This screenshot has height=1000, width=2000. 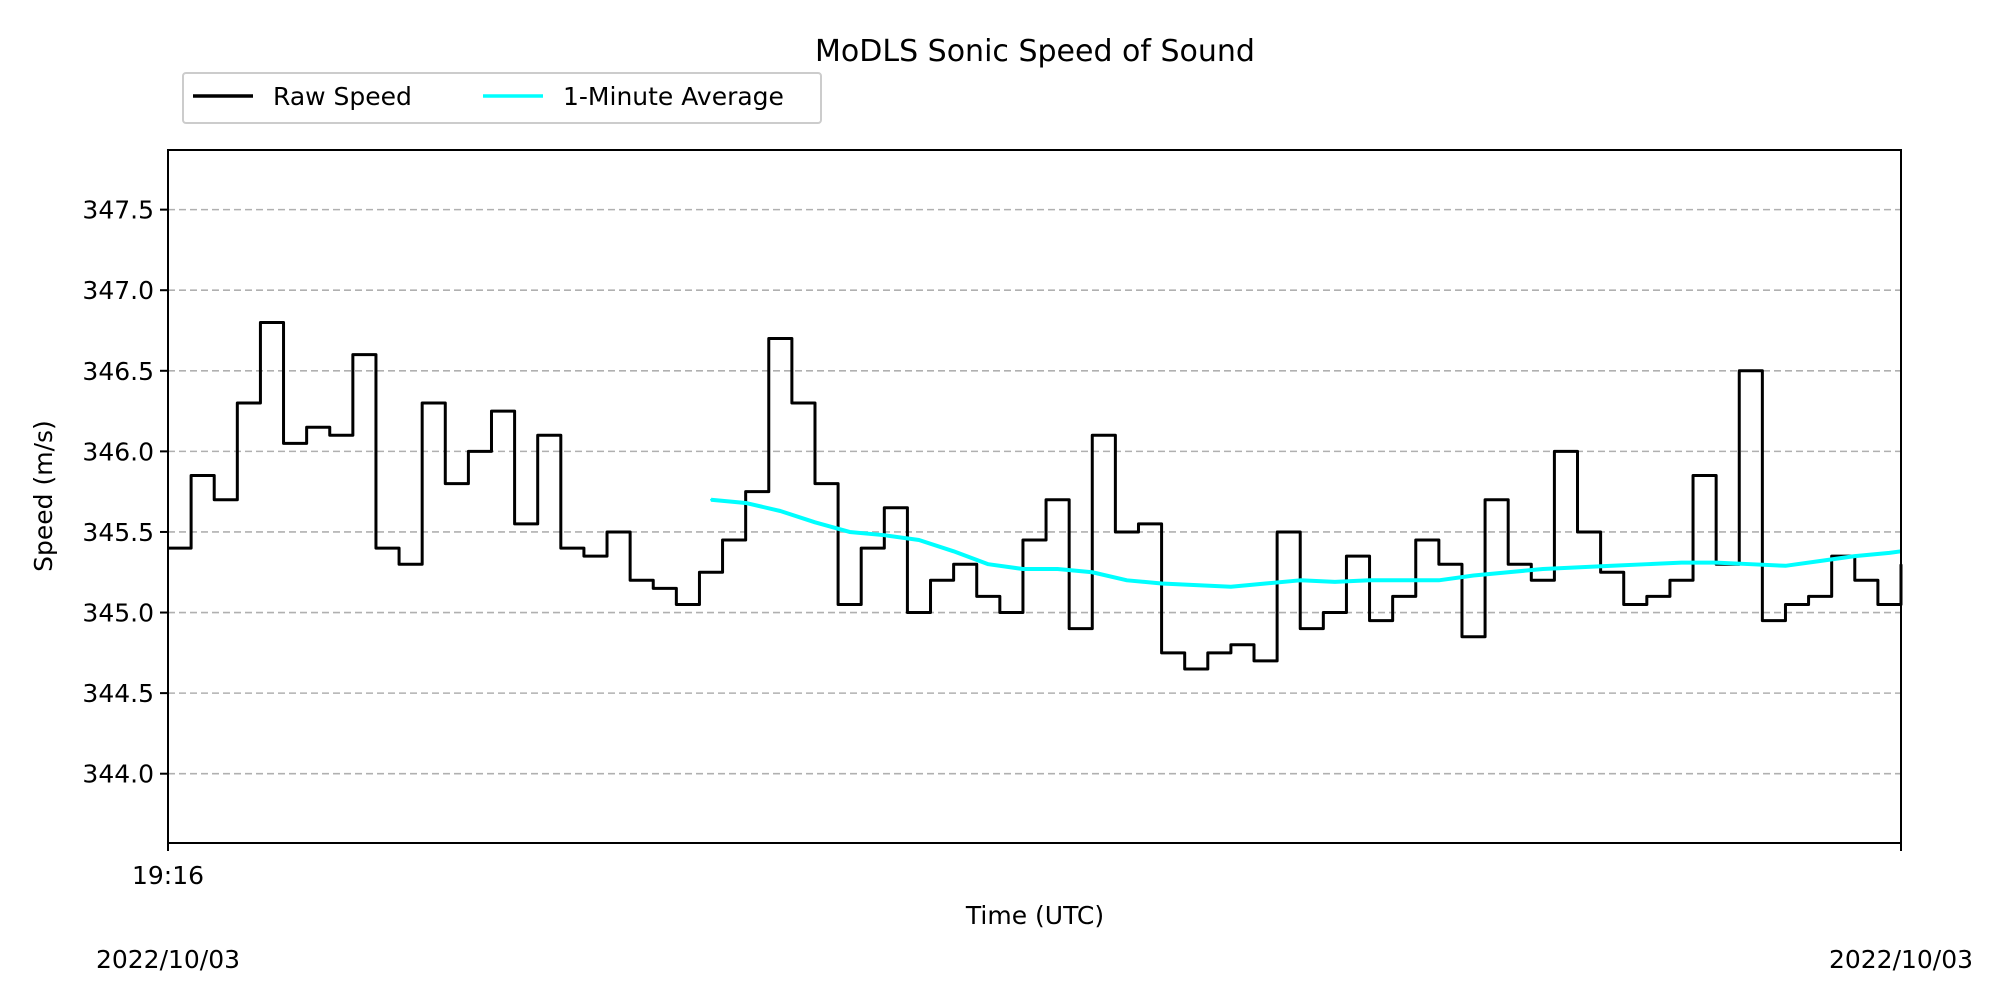 What do you see at coordinates (118, 693) in the screenshot?
I see `y-tick-label: 344.5` at bounding box center [118, 693].